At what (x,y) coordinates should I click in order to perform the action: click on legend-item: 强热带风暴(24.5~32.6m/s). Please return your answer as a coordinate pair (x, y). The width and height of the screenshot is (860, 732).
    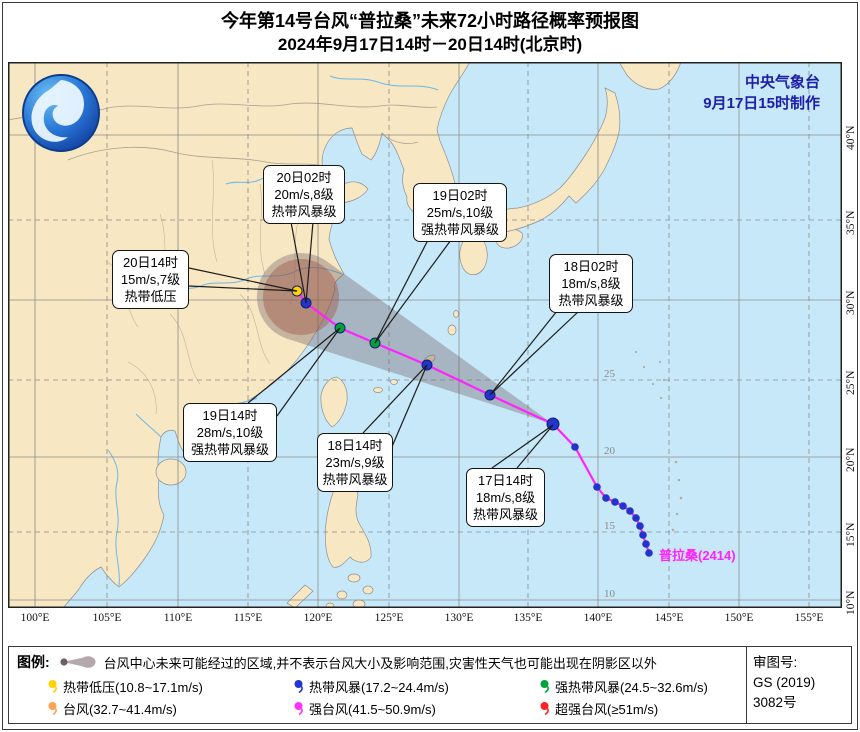
    Looking at the image, I should click on (639, 686).